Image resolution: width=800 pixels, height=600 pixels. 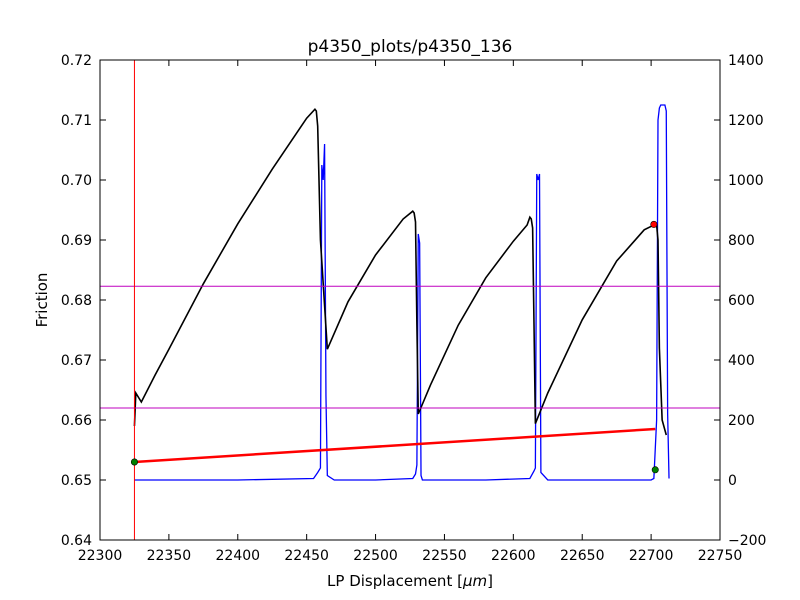 I want to click on x-tick-label: 22700, so click(x=651, y=556).